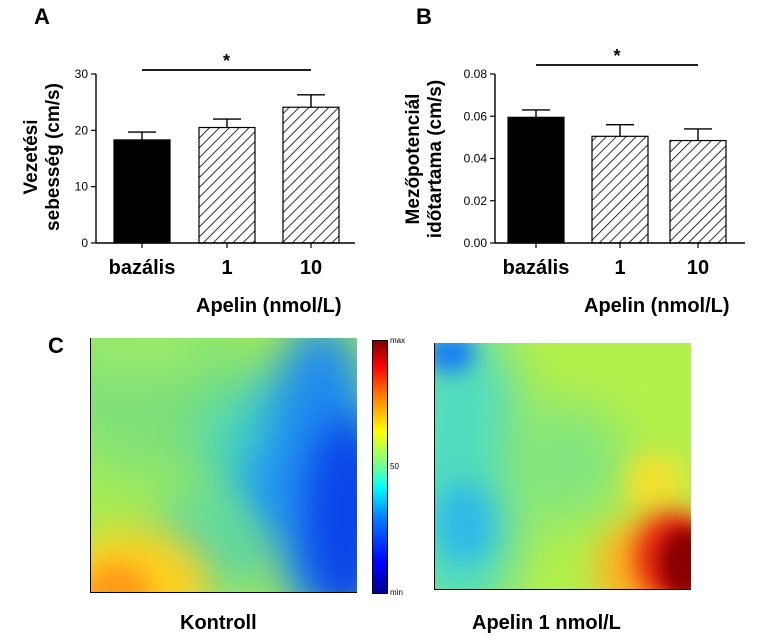 The image size is (766, 644). What do you see at coordinates (82, 74) in the screenshot?
I see `chart-a-y-tick-label: 30` at bounding box center [82, 74].